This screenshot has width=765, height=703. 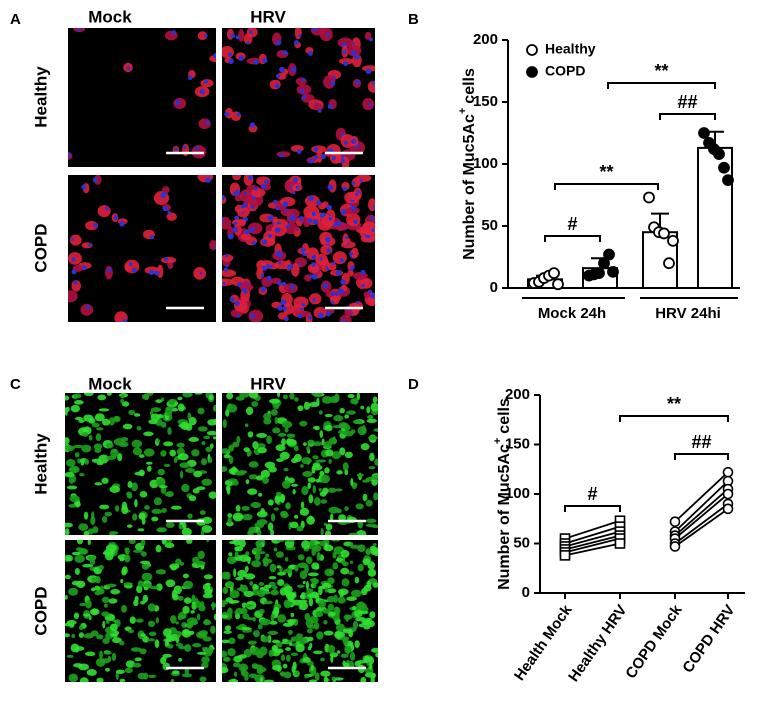 I want to click on data-point, so click(x=728, y=180).